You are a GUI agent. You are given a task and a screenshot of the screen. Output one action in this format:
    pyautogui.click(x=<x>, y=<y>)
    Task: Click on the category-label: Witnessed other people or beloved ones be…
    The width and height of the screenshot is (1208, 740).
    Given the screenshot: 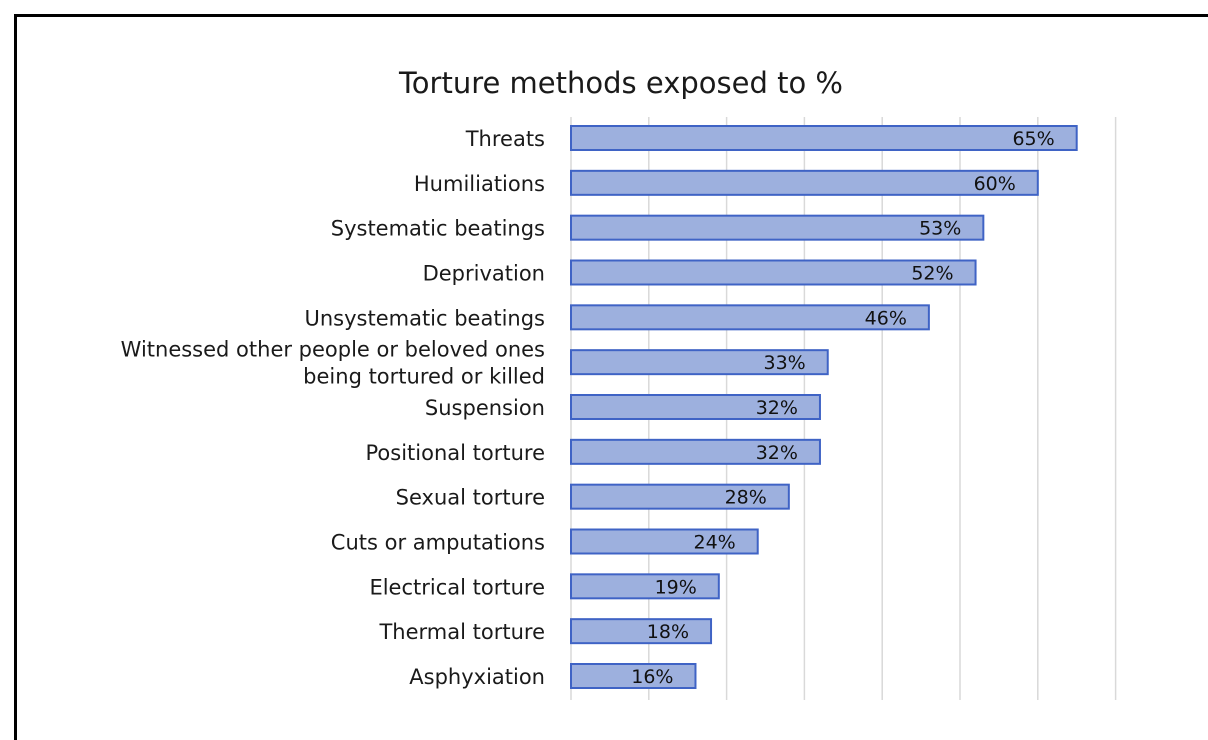 What is the action you would take?
    pyautogui.click(x=333, y=363)
    